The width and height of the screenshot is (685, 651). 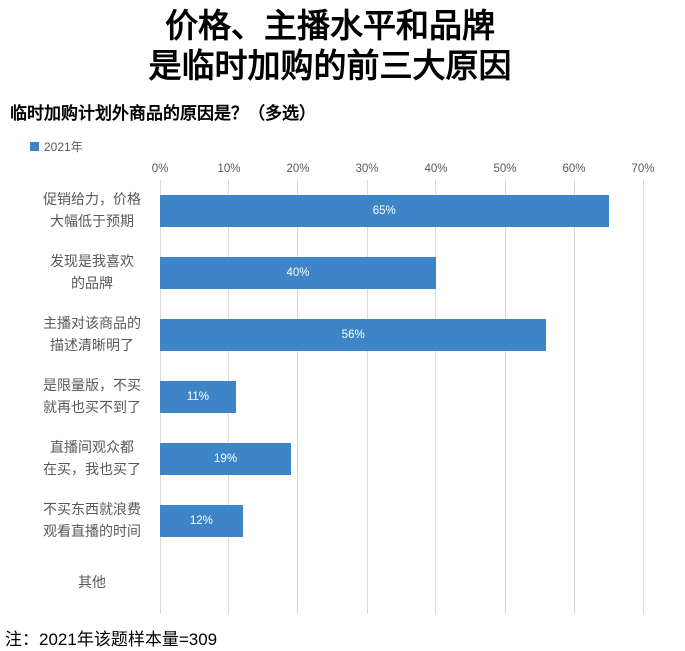 I want to click on category-label: 是限量版，不买 就再也买不到了, so click(x=92, y=396).